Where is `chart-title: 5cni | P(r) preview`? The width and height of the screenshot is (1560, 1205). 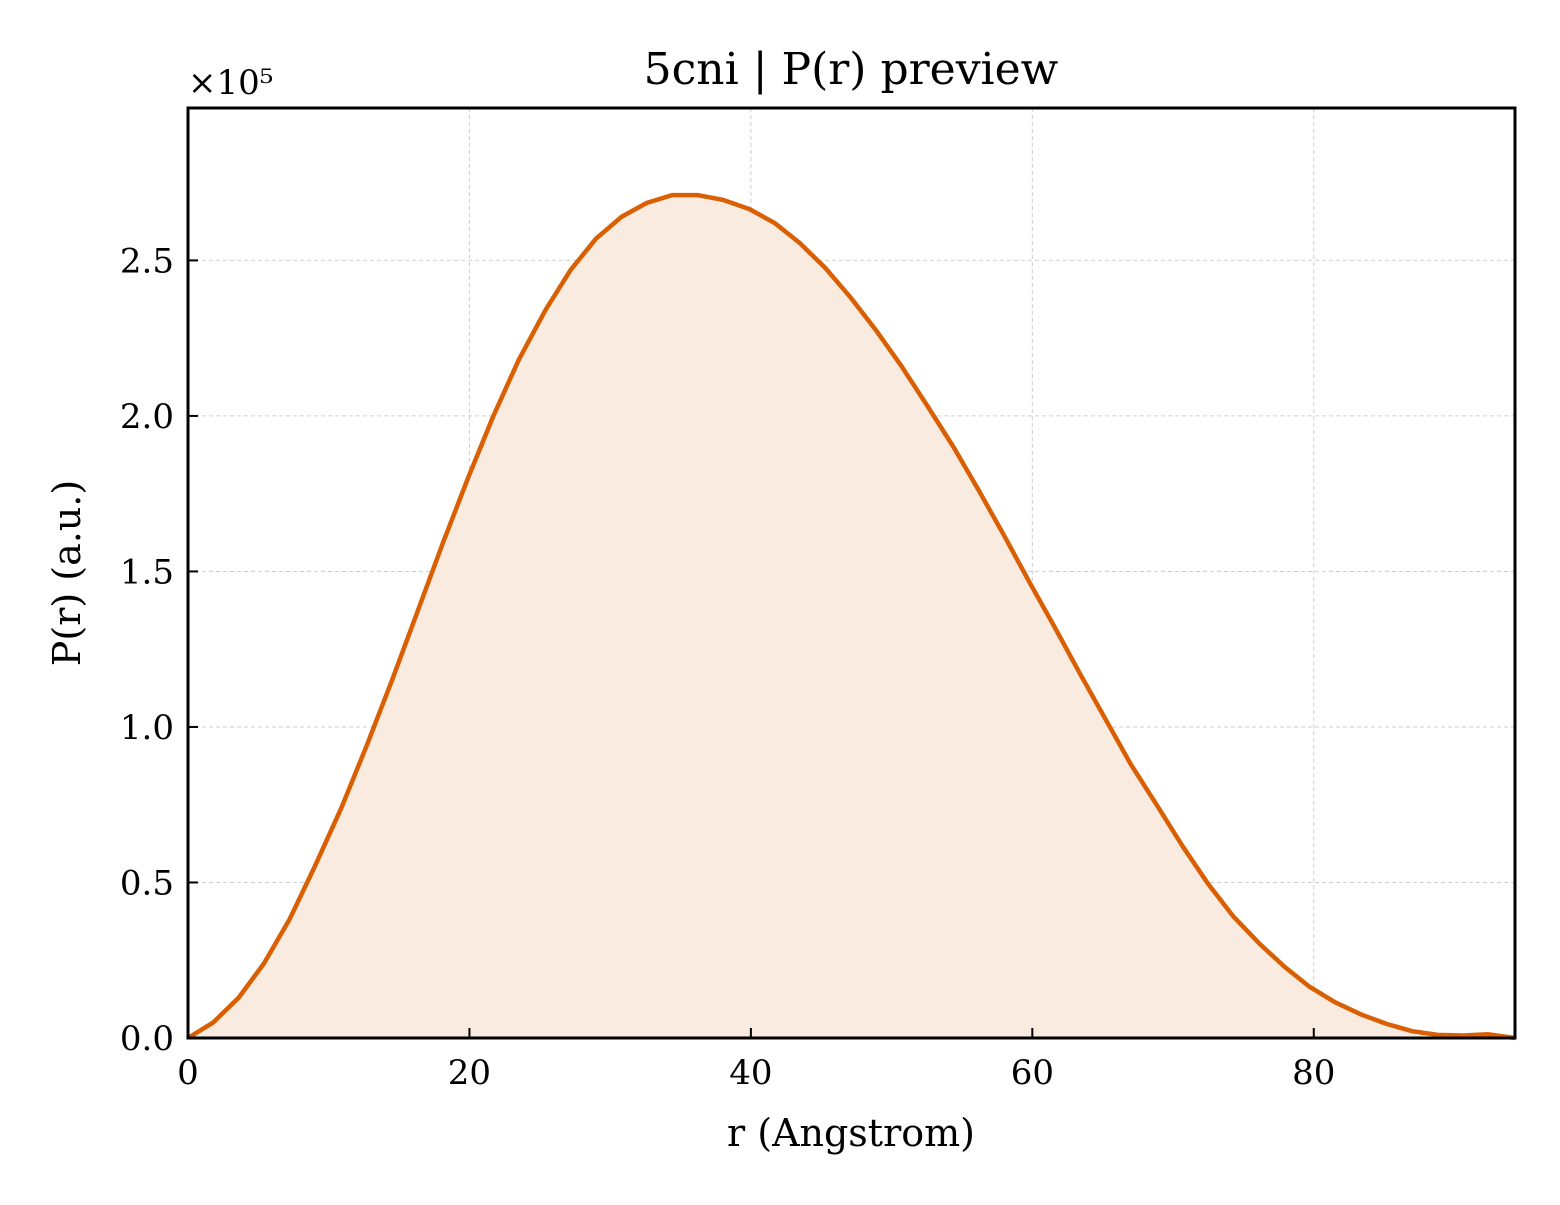 chart-title: 5cni | P(r) preview is located at coordinates (851, 69).